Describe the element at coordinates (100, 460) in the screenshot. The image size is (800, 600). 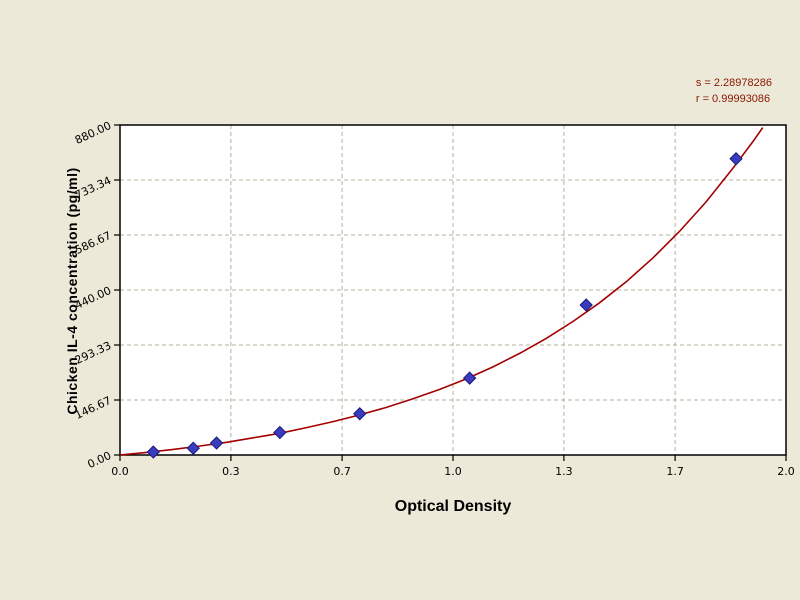
I see `y-tick-label: 0.00` at that location.